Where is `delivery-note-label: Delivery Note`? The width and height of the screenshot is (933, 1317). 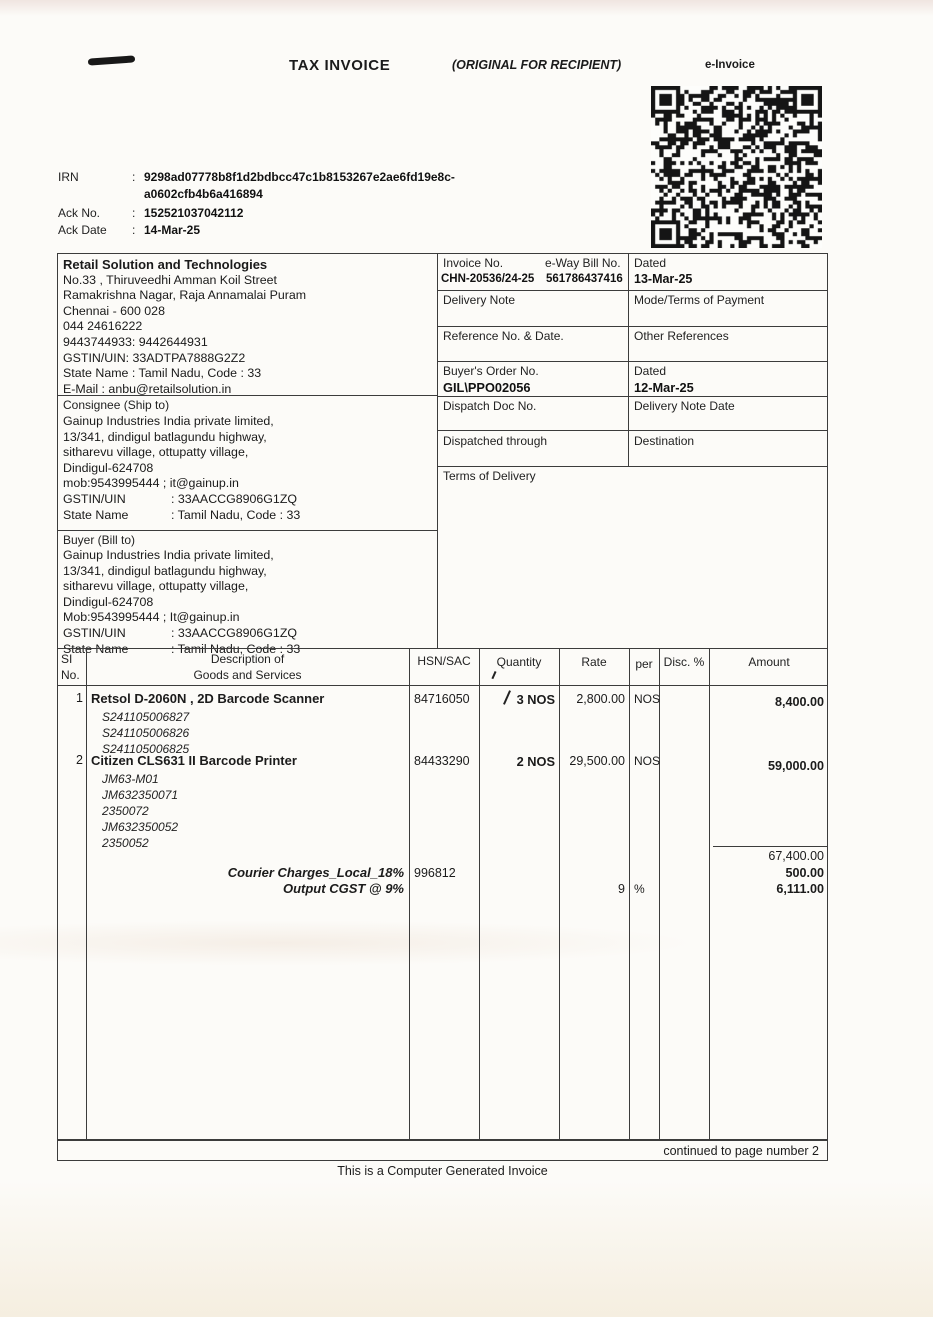
delivery-note-label: Delivery Note is located at coordinates (479, 300).